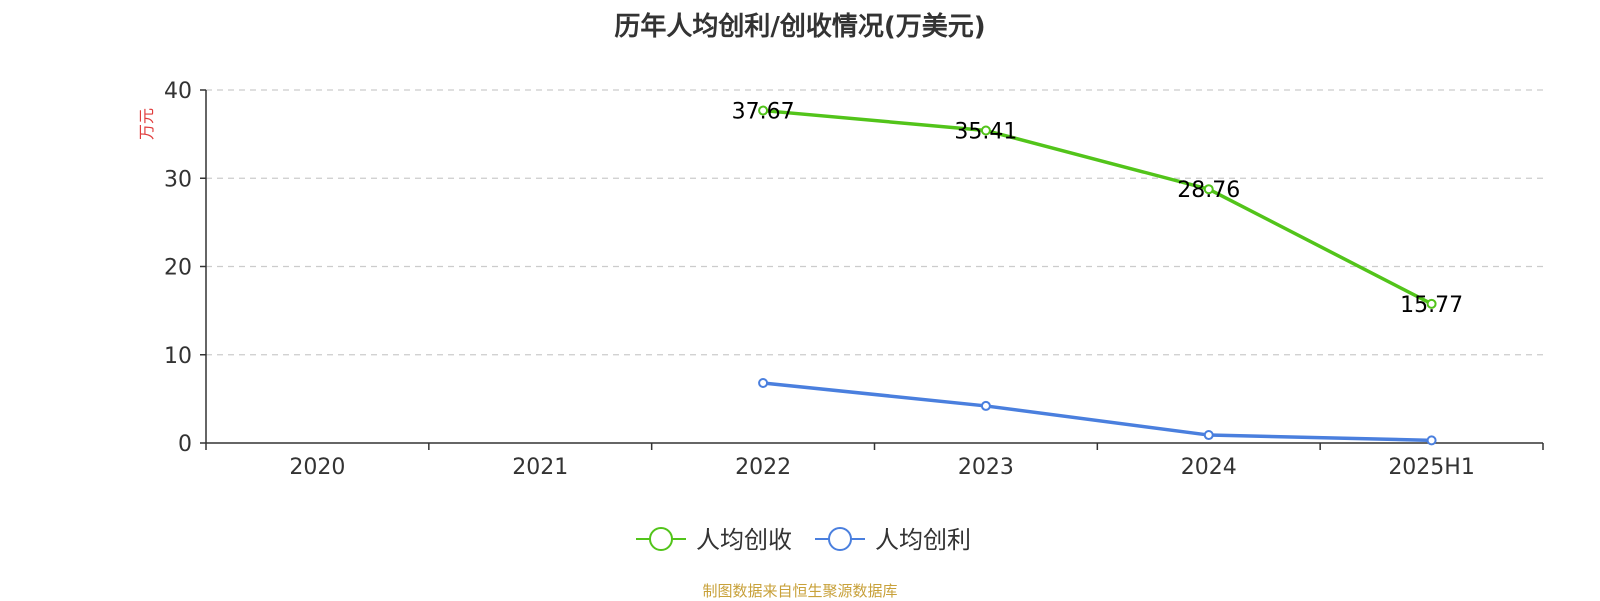  I want to click on x-tick-label: 2022, so click(763, 467).